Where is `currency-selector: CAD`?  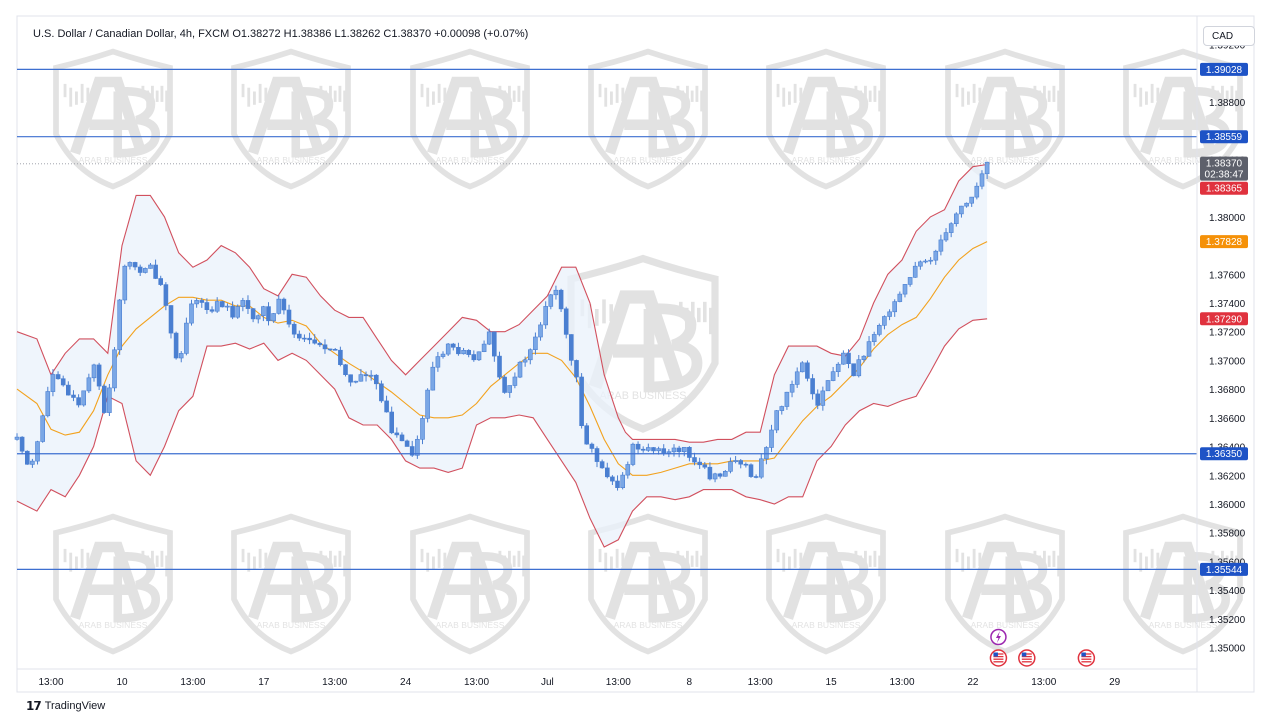 currency-selector: CAD is located at coordinates (1229, 36).